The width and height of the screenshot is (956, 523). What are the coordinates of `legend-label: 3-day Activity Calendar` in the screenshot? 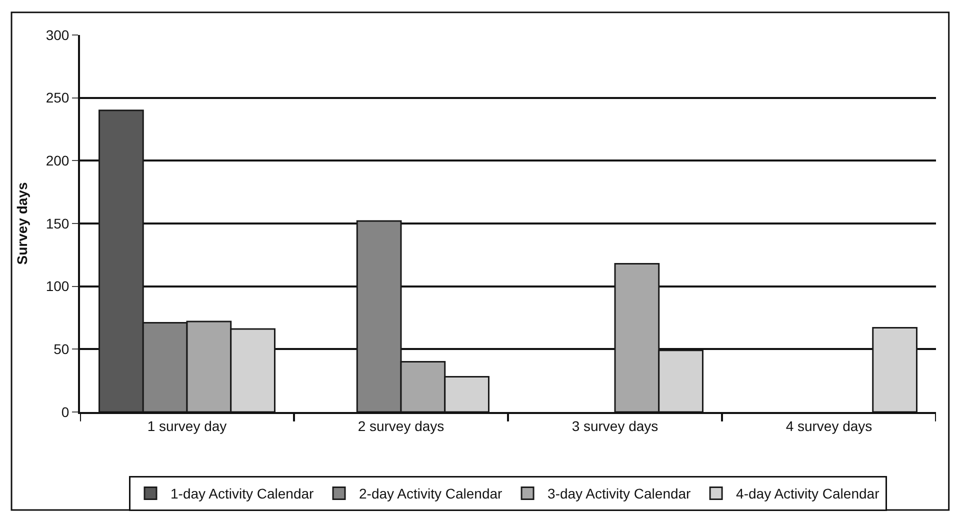 It's located at (620, 494).